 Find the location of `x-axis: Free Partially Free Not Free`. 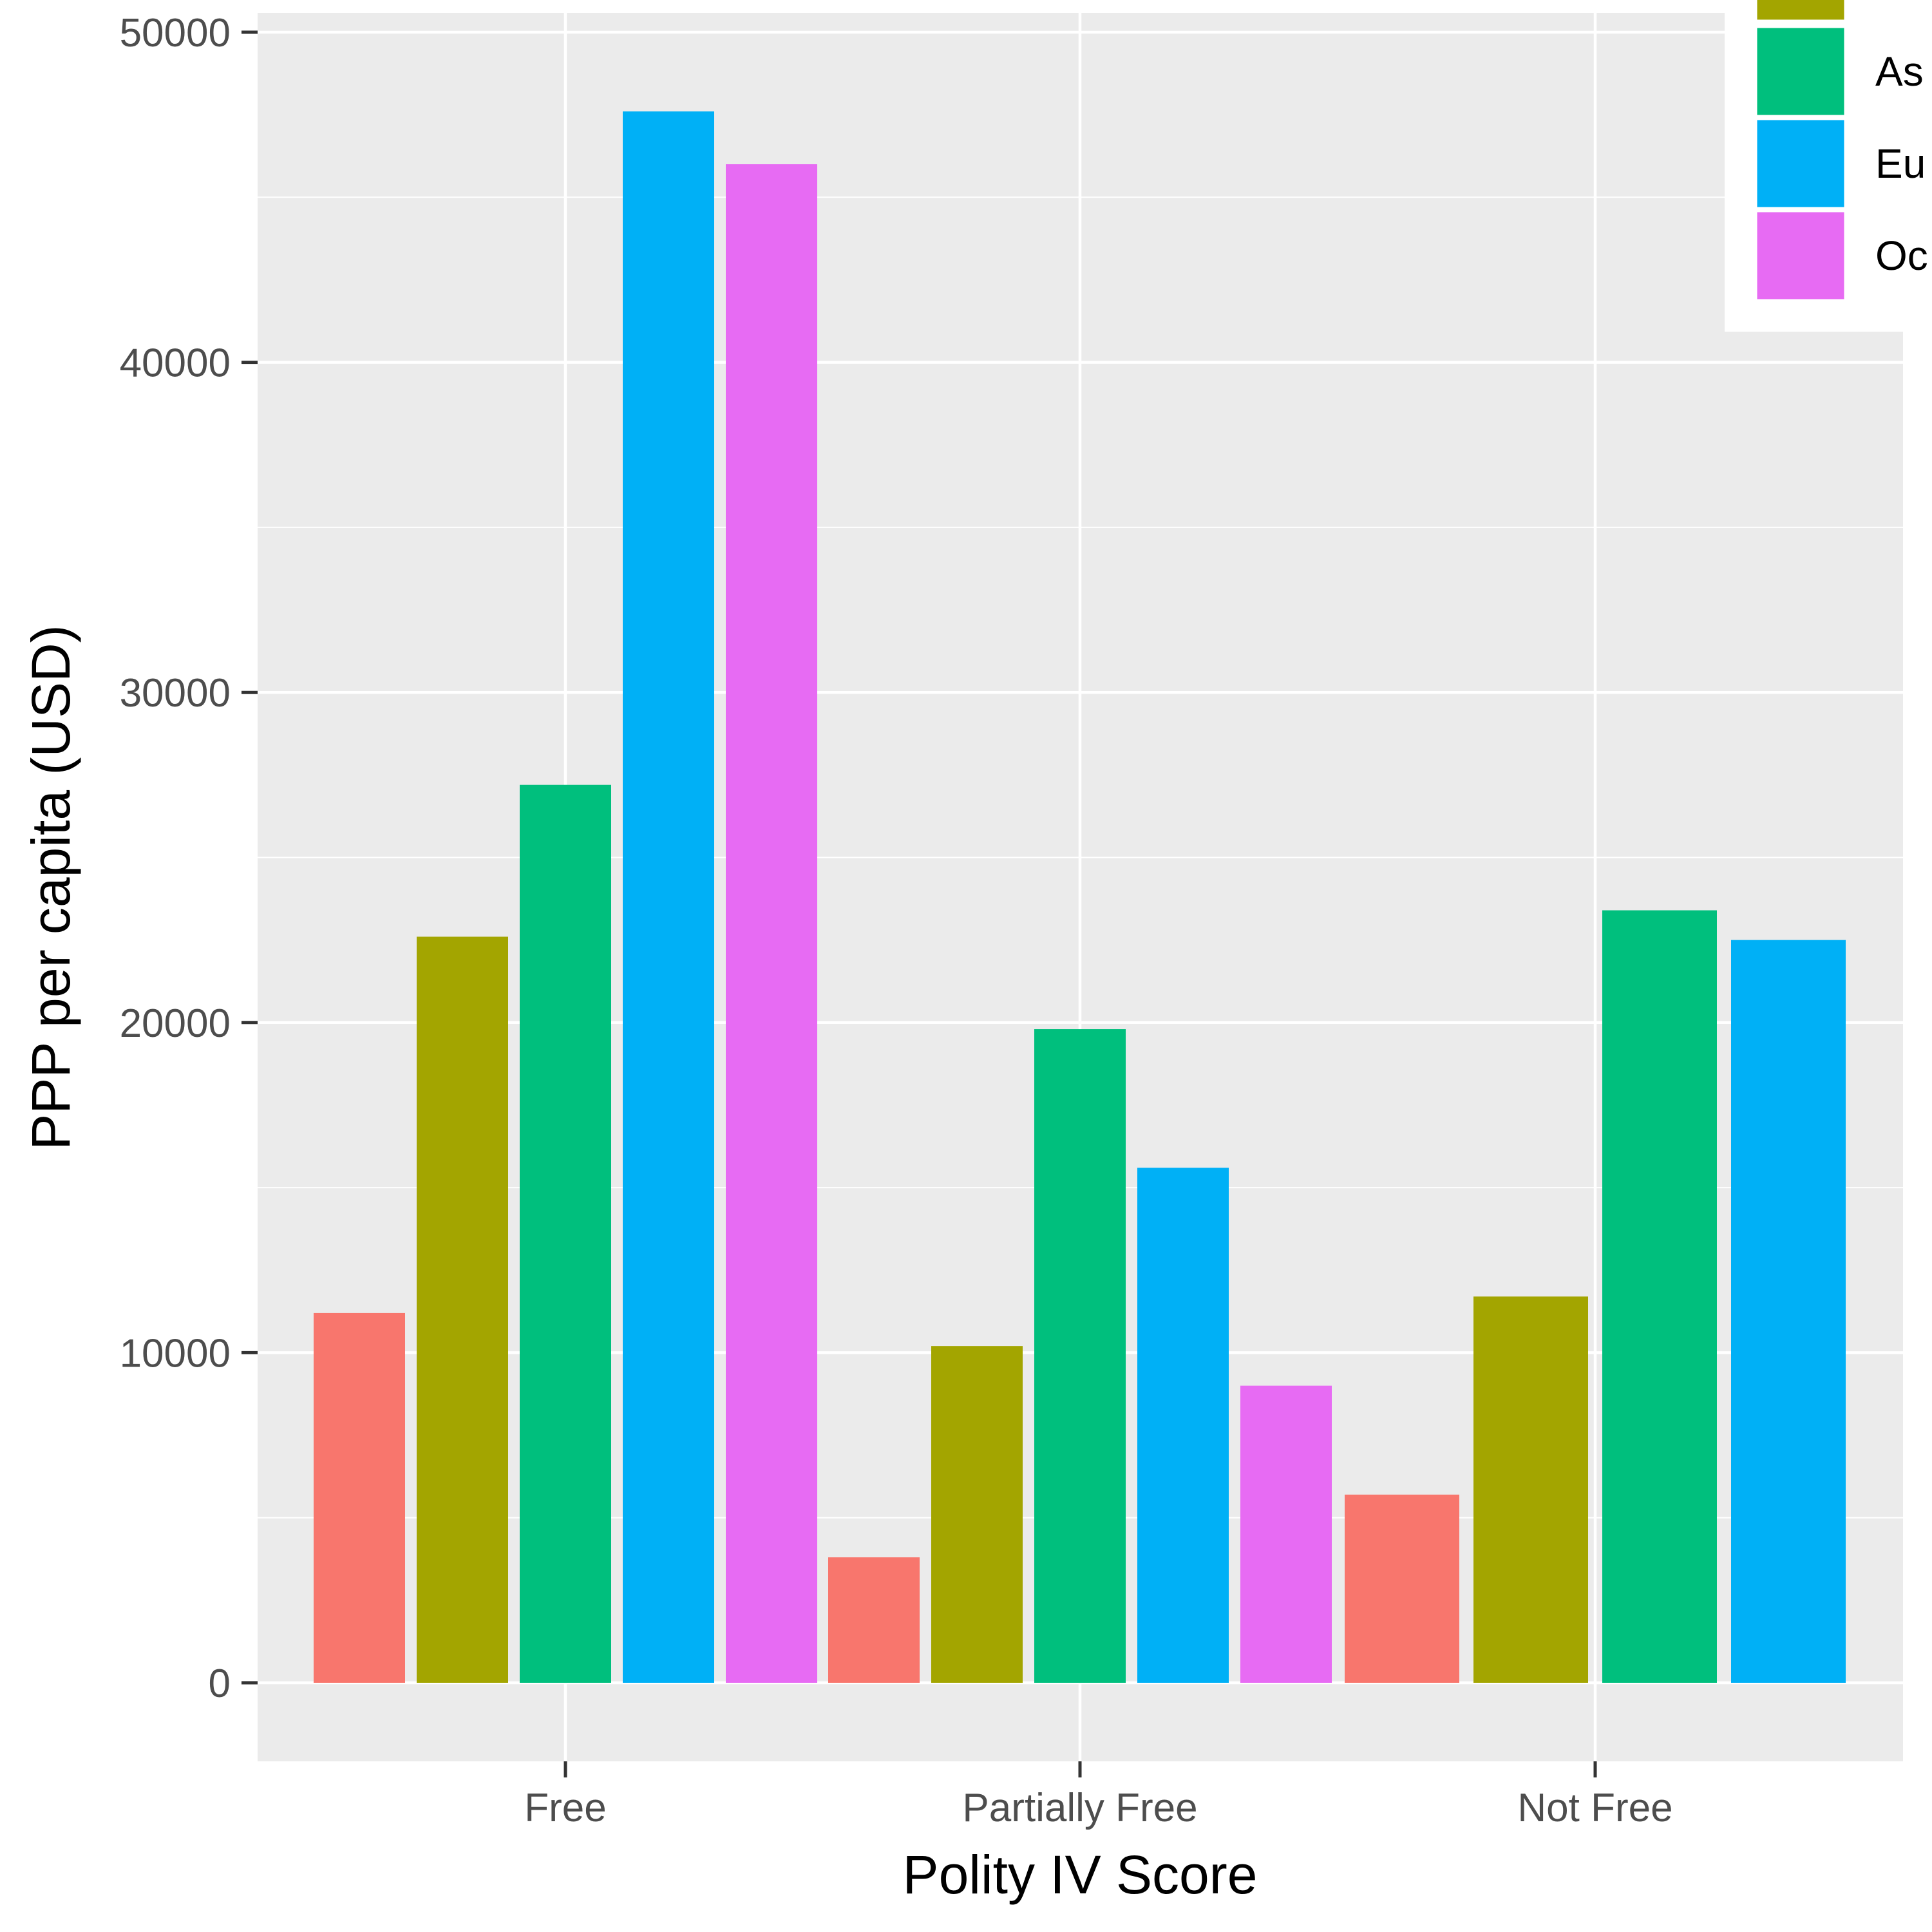

x-axis: Free Partially Free Not Free is located at coordinates (1098, 1795).